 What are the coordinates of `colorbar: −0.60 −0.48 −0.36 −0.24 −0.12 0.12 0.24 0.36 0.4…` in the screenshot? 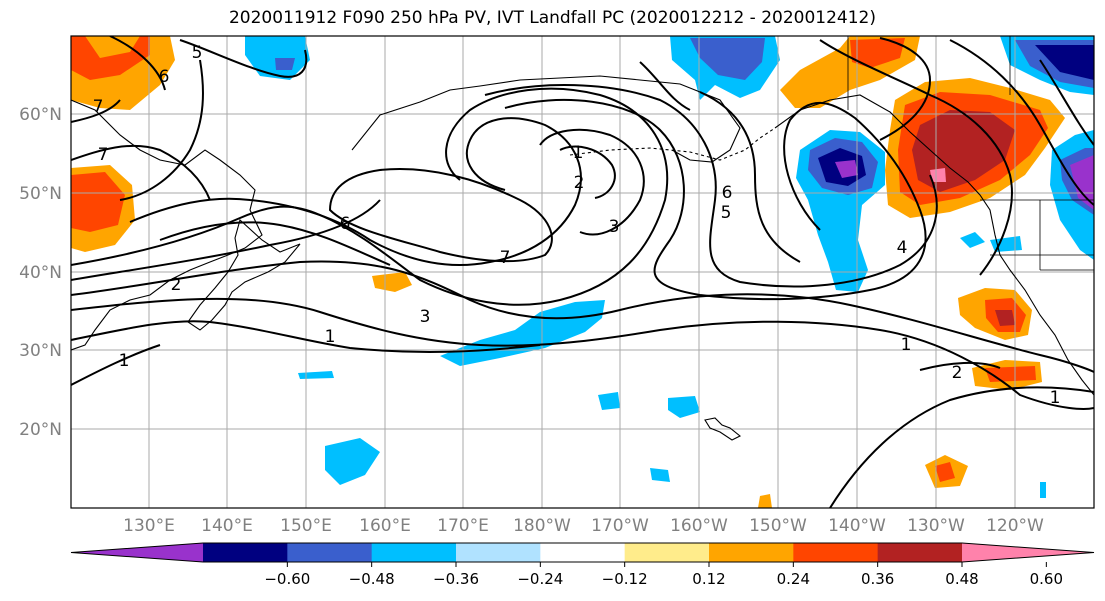 It's located at (582, 565).